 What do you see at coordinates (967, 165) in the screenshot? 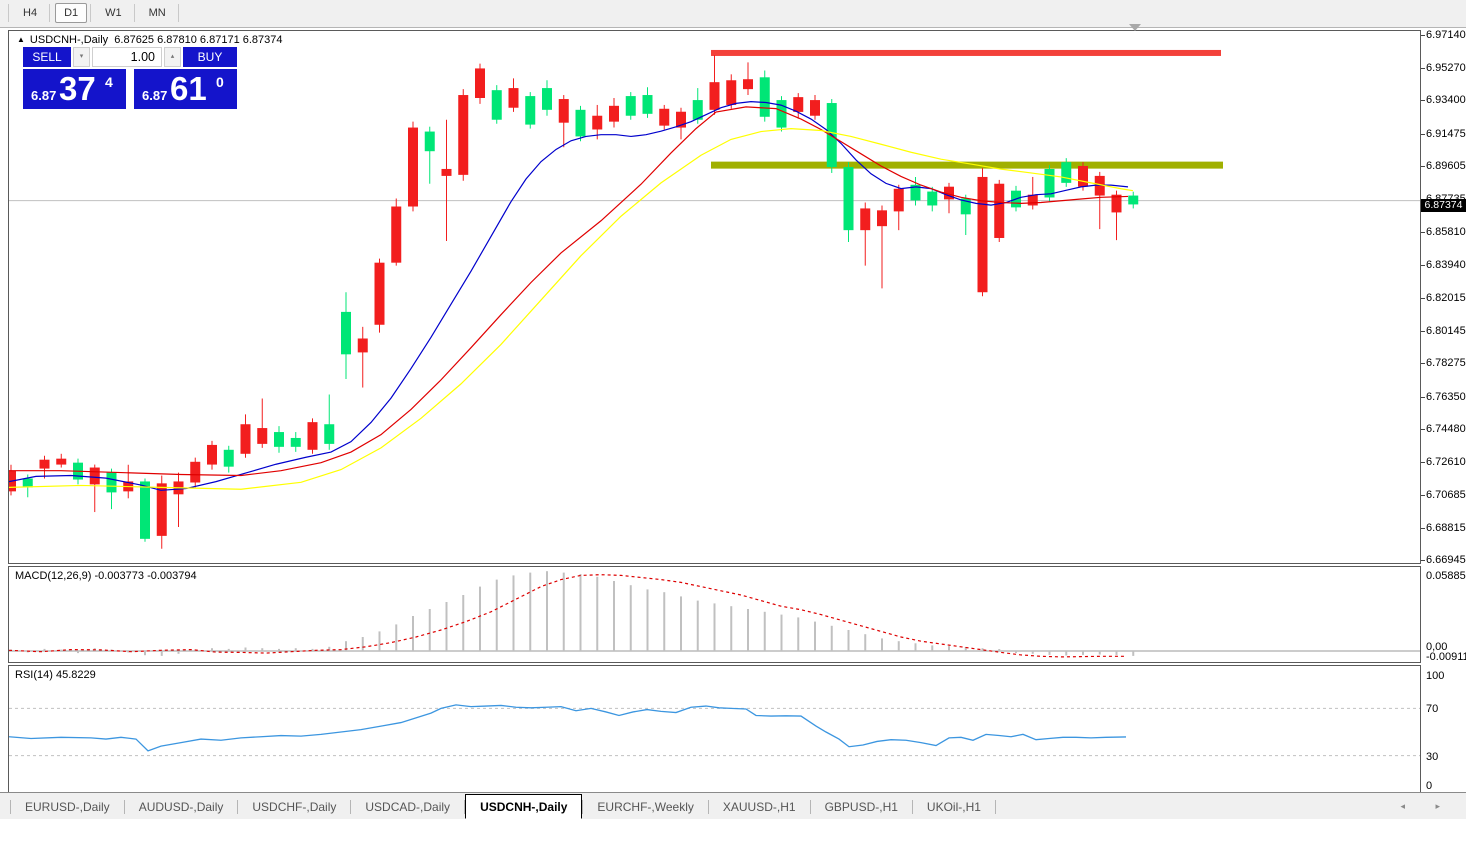
I see `support-line` at bounding box center [967, 165].